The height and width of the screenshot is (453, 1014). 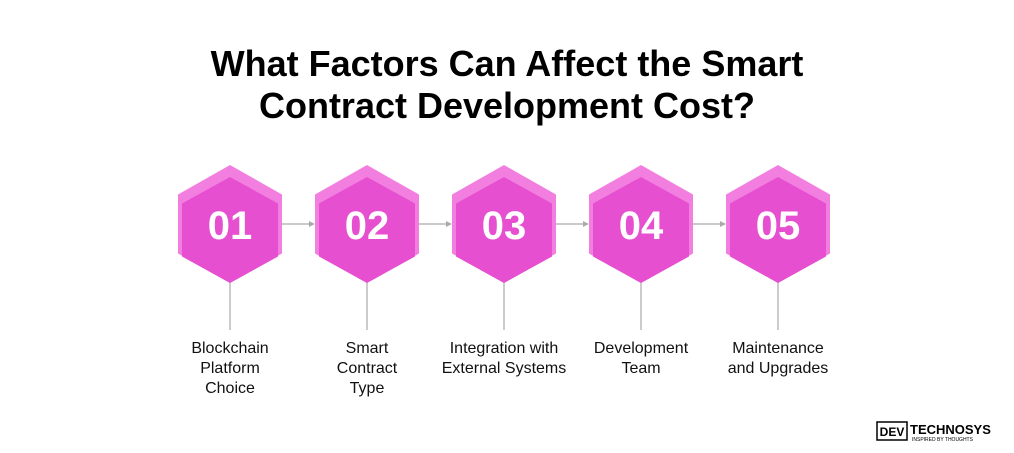 What do you see at coordinates (943, 440) in the screenshot?
I see `logo-tagline: INSPIRED BY THOUGHTS` at bounding box center [943, 440].